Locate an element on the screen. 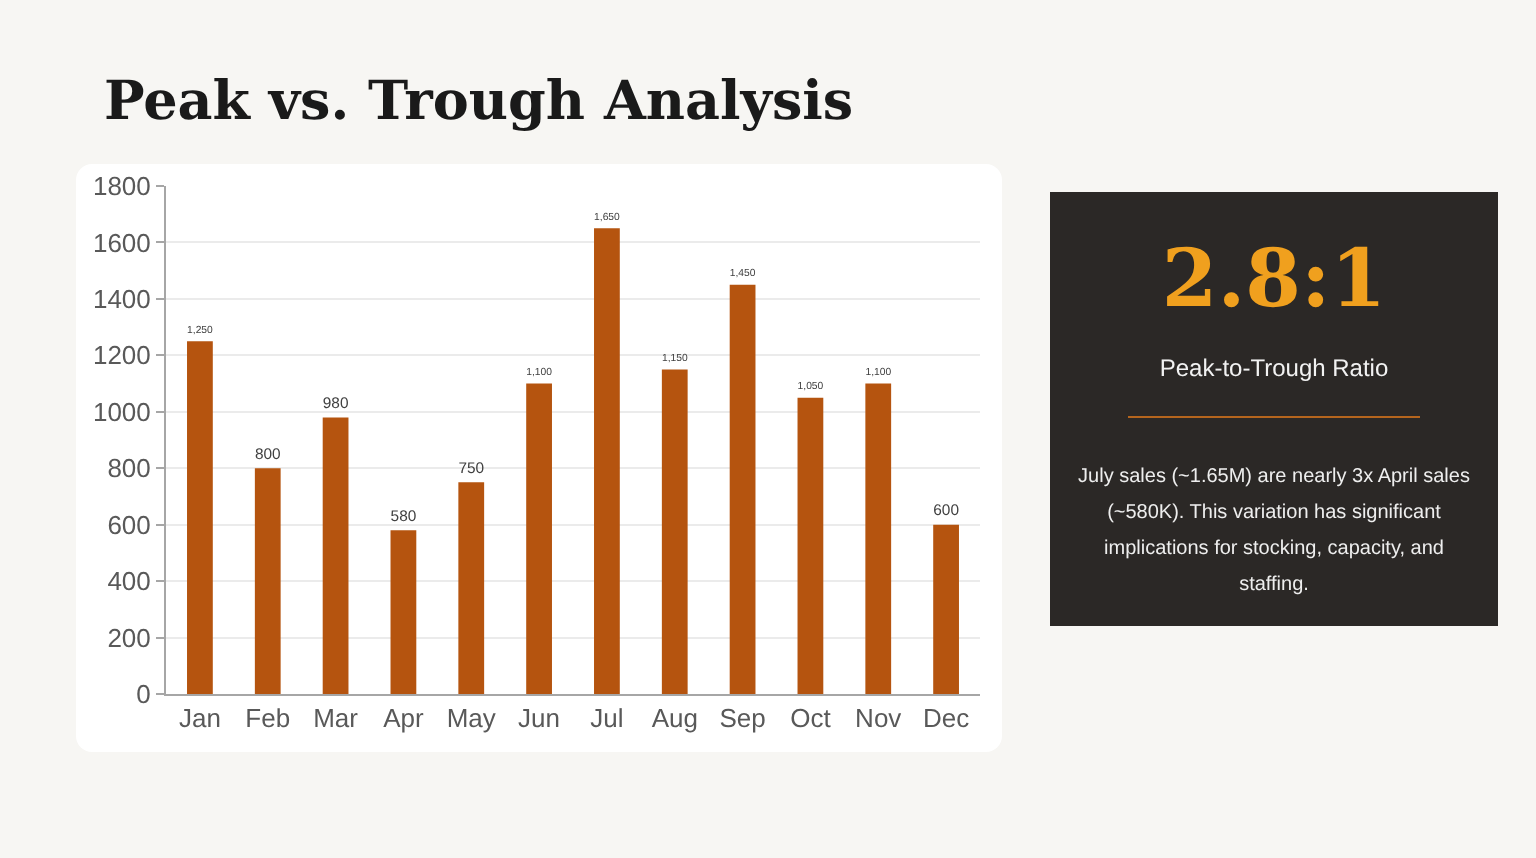 The height and width of the screenshot is (858, 1536). y-tick-label: 600 is located at coordinates (129, 524).